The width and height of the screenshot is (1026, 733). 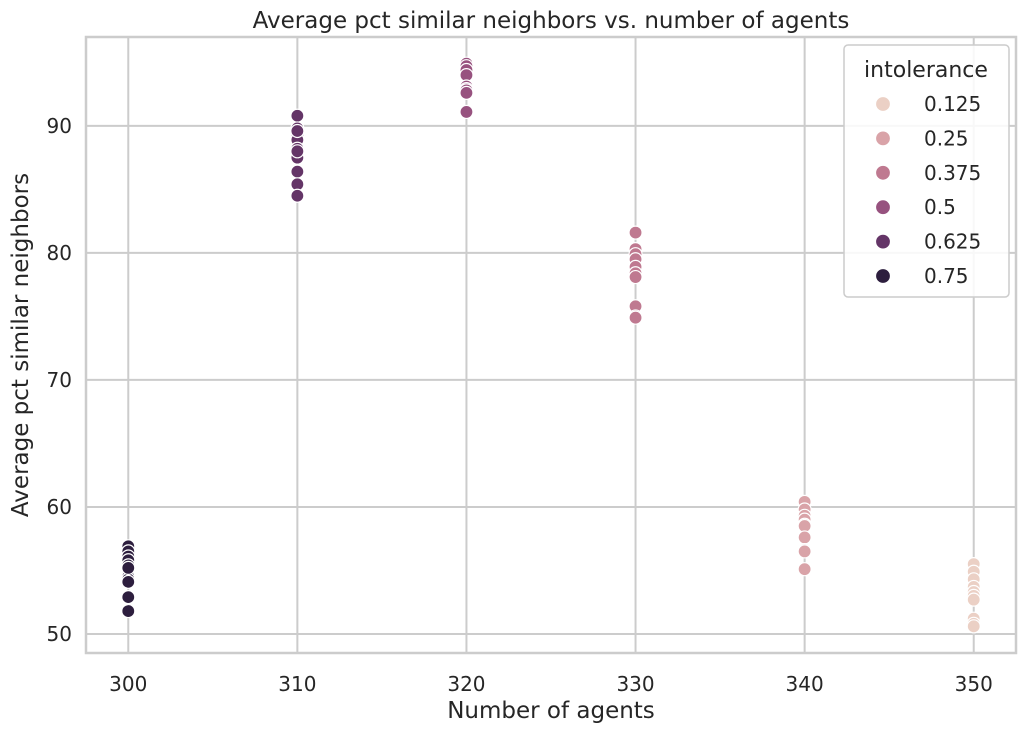 What do you see at coordinates (952, 173) in the screenshot?
I see `legend-label: 0.375` at bounding box center [952, 173].